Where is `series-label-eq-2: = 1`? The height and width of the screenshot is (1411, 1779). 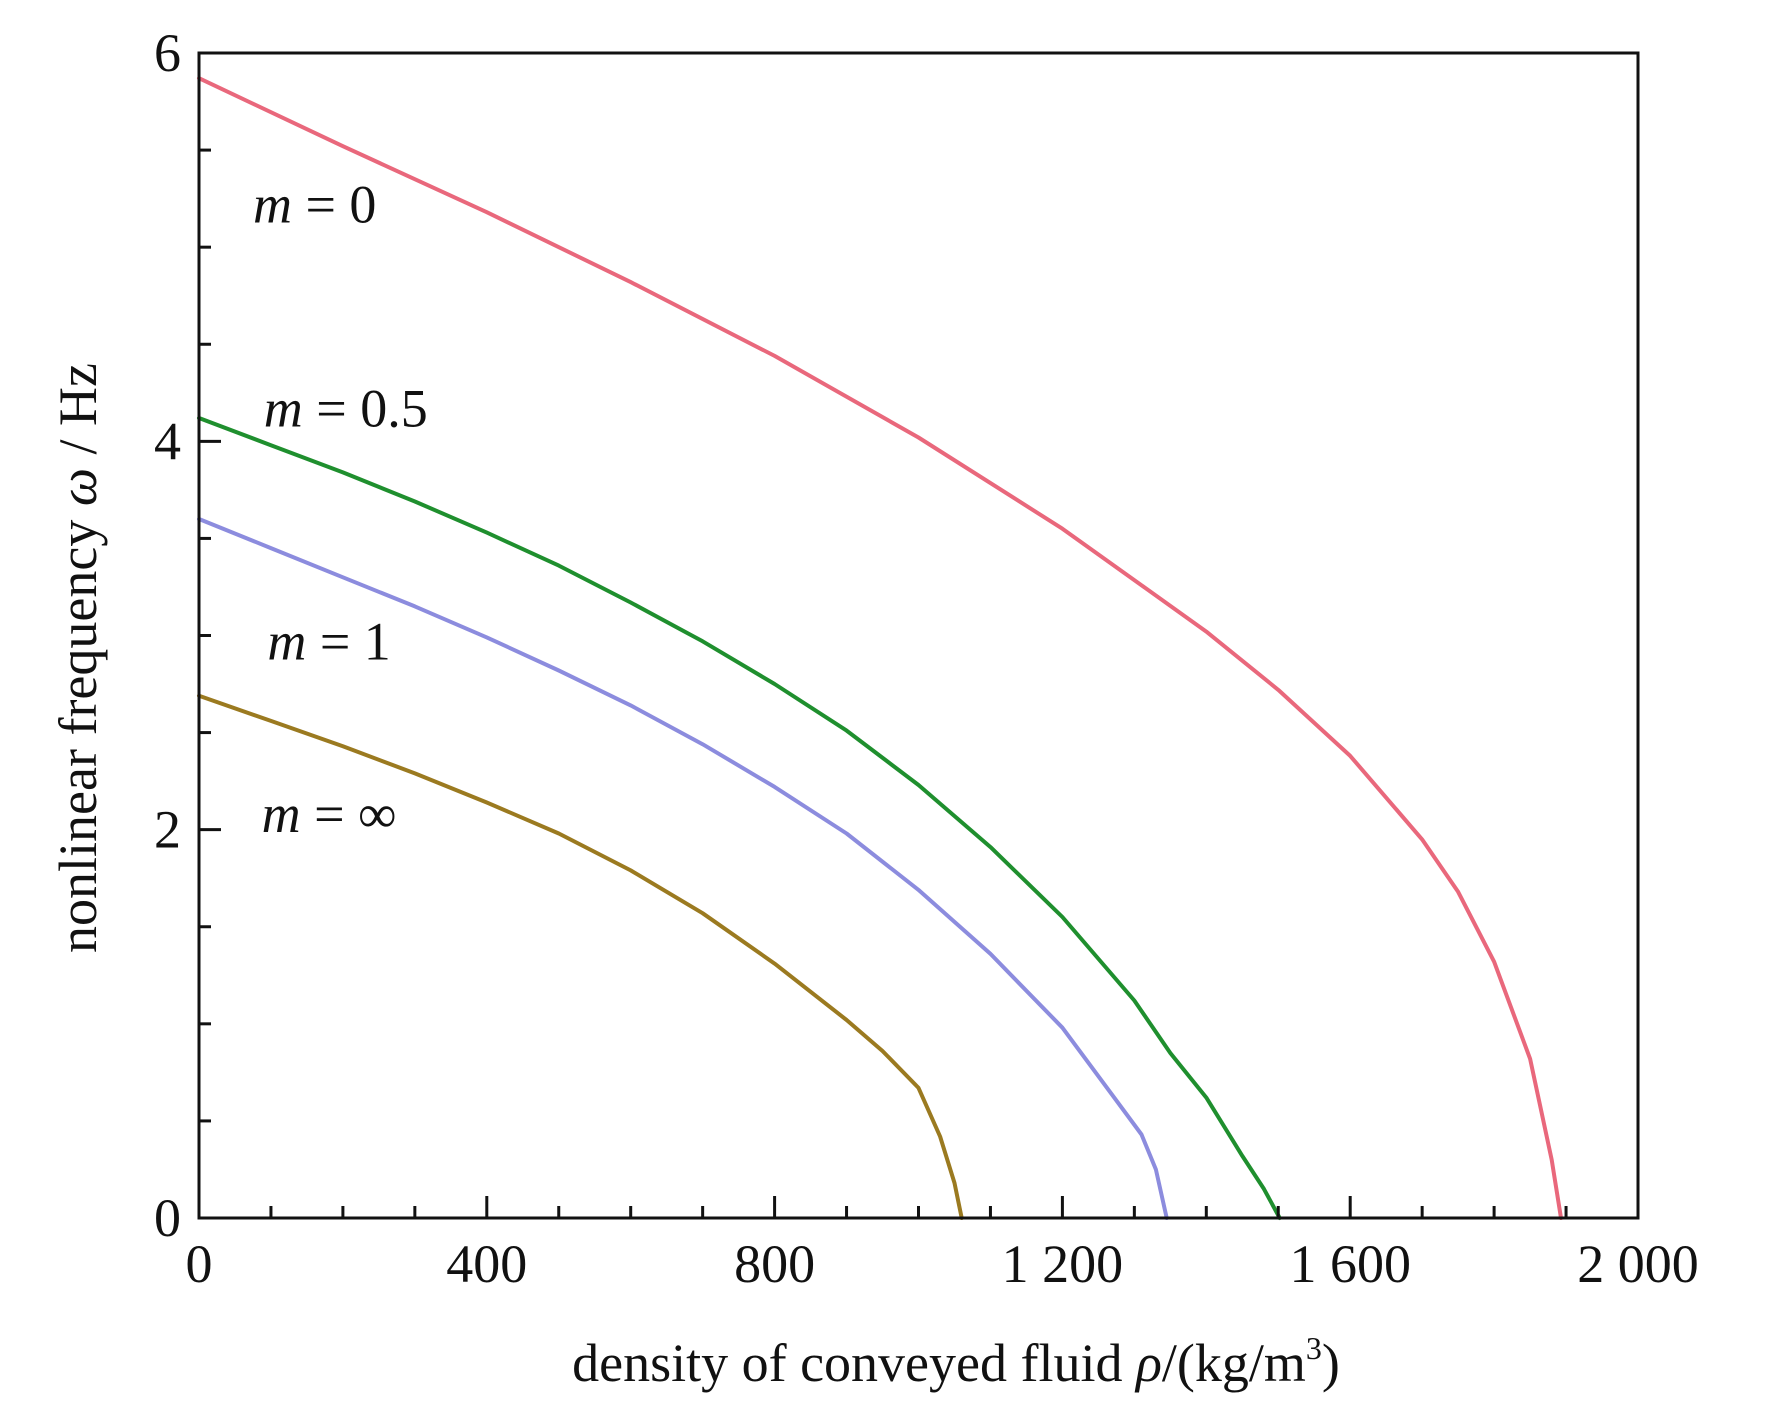 series-label-eq-2: = 1 is located at coordinates (348, 641).